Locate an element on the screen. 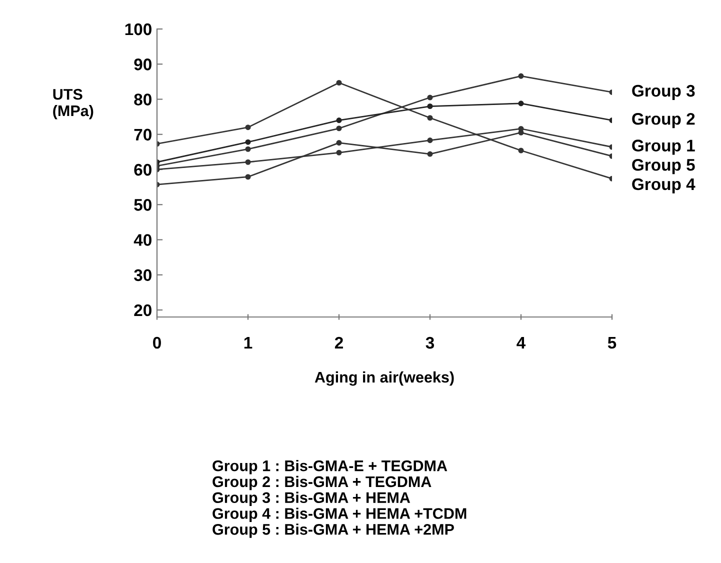 This screenshot has width=721, height=563. y-tick-label: 100 is located at coordinates (138, 29).